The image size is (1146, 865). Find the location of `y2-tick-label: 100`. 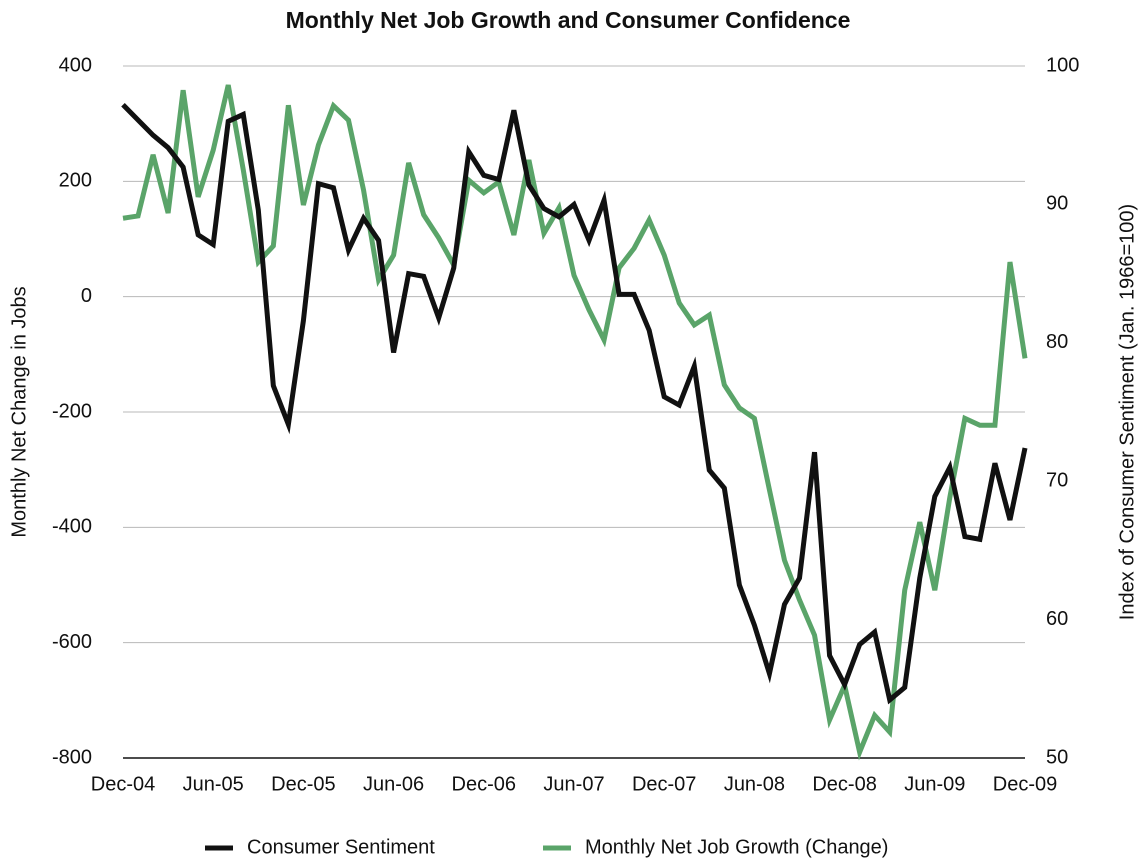

y2-tick-label: 100 is located at coordinates (1062, 65).